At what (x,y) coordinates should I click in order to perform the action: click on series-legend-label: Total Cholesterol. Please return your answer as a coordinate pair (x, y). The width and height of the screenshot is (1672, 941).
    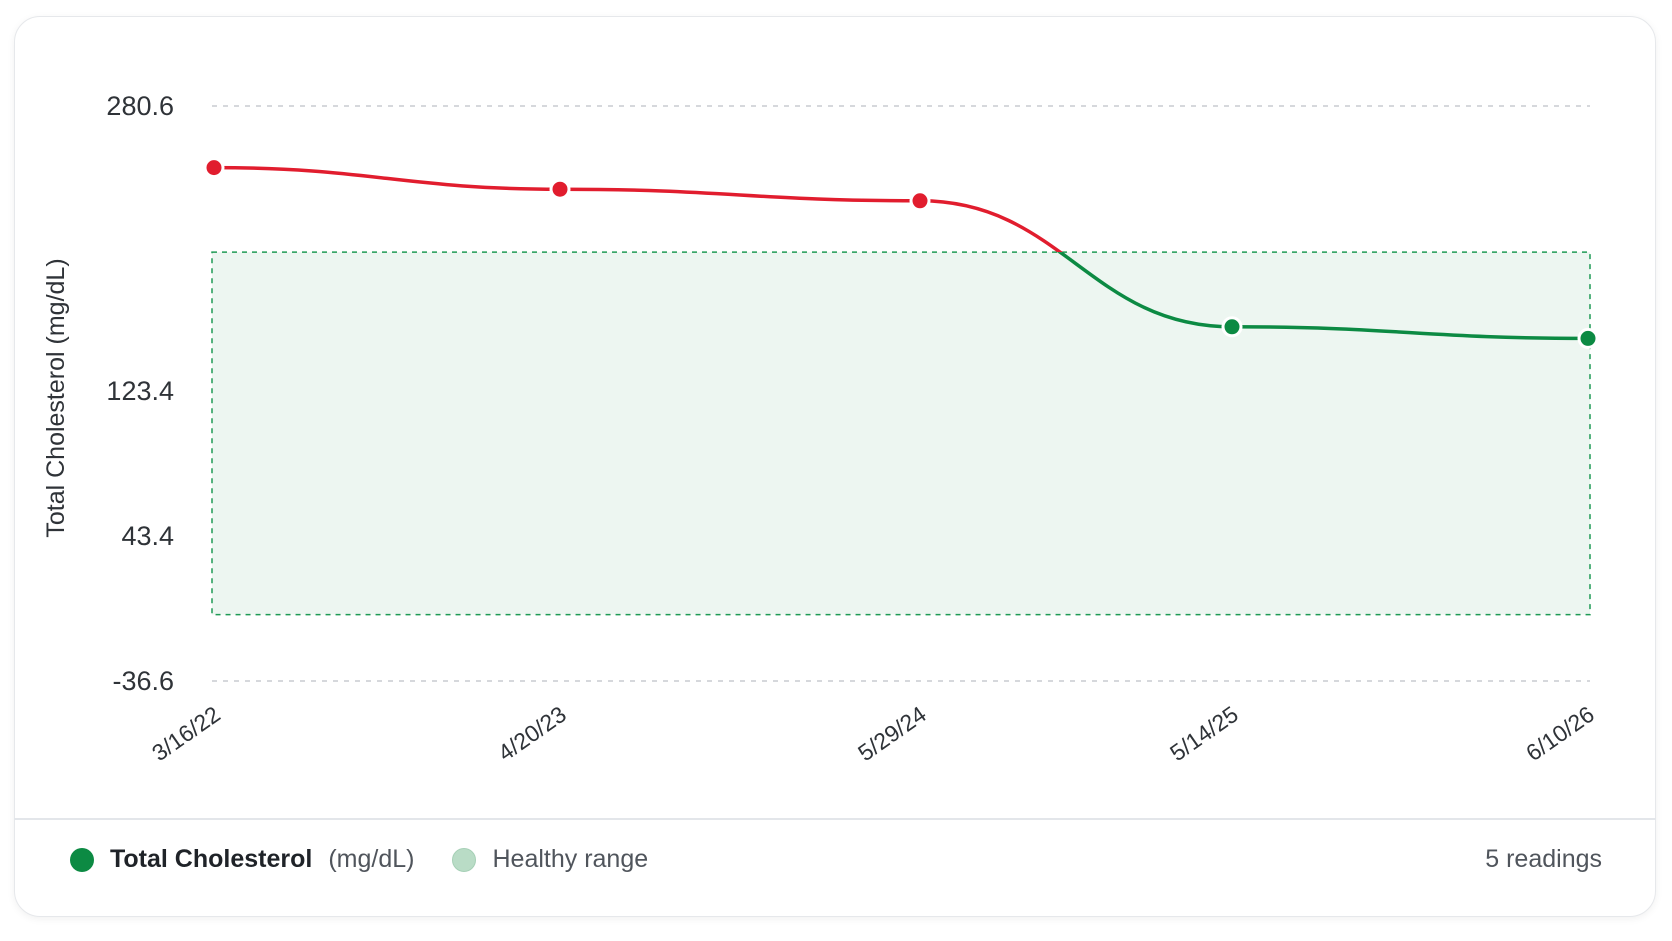
    Looking at the image, I should click on (211, 859).